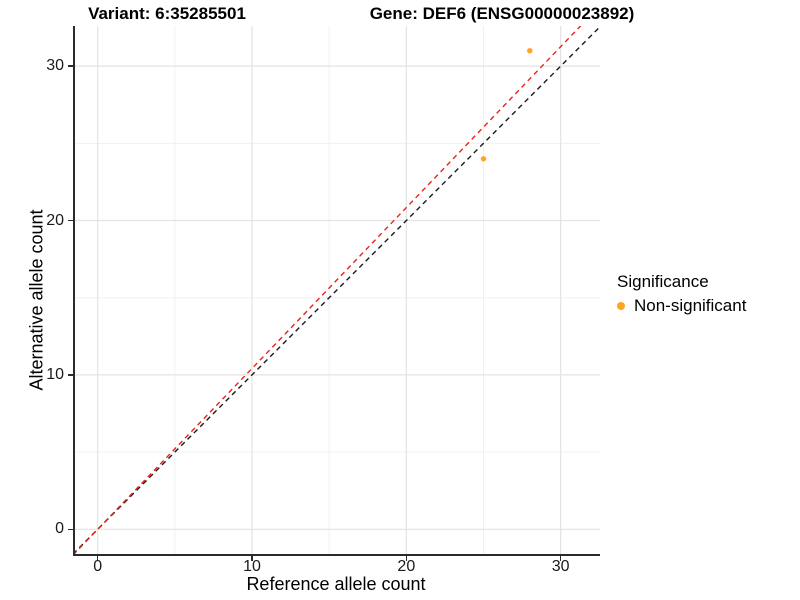  Describe the element at coordinates (502, 13) in the screenshot. I see `gene-title: Gene: DEF6 (ENSG00000023892)` at that location.